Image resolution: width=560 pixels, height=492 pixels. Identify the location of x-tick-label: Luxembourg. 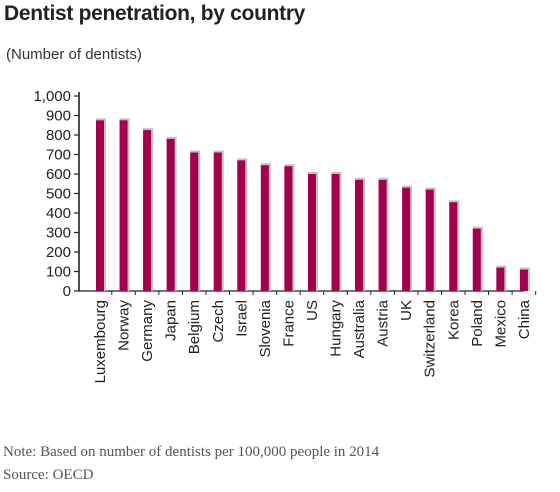
(100, 341).